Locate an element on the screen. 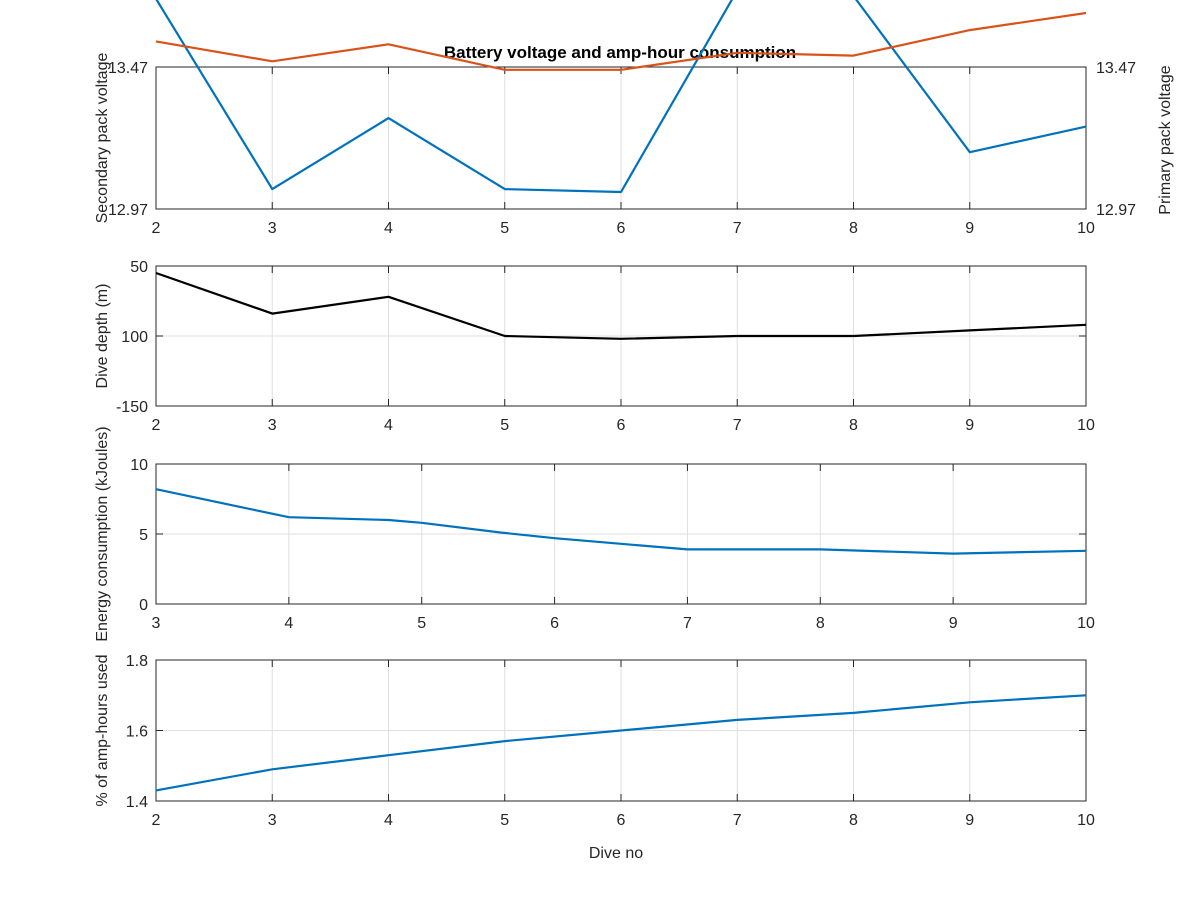 The width and height of the screenshot is (1200, 900). y-tick-label: 0 is located at coordinates (143, 605).